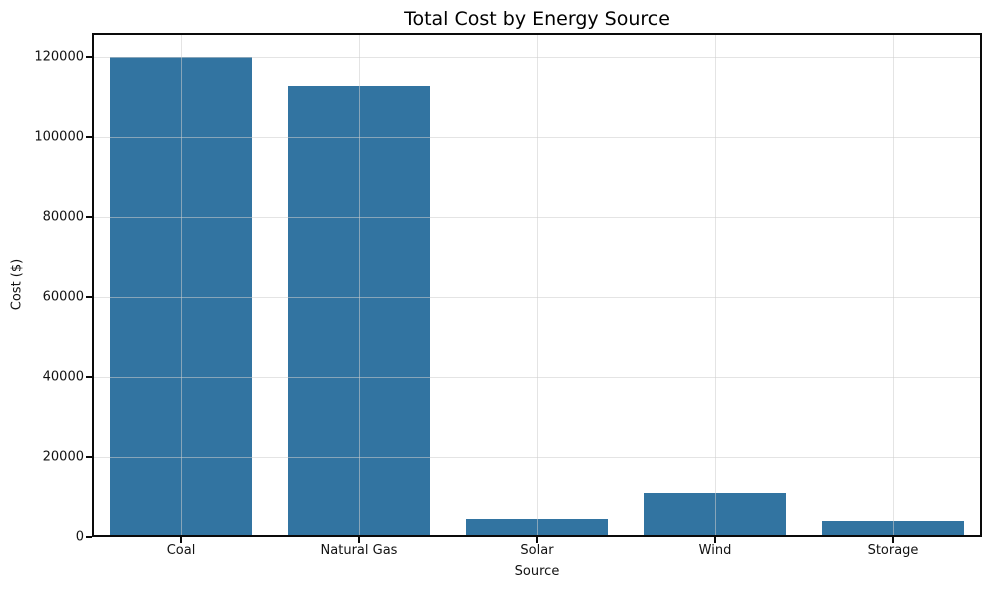  Describe the element at coordinates (893, 550) in the screenshot. I see `x-tick-label: Storage` at that location.